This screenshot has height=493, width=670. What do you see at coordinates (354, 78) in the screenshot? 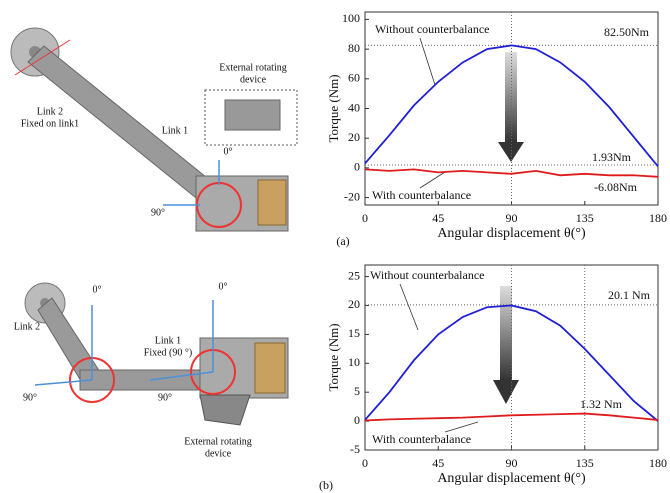
I see `y-tick-label: 60` at bounding box center [354, 78].